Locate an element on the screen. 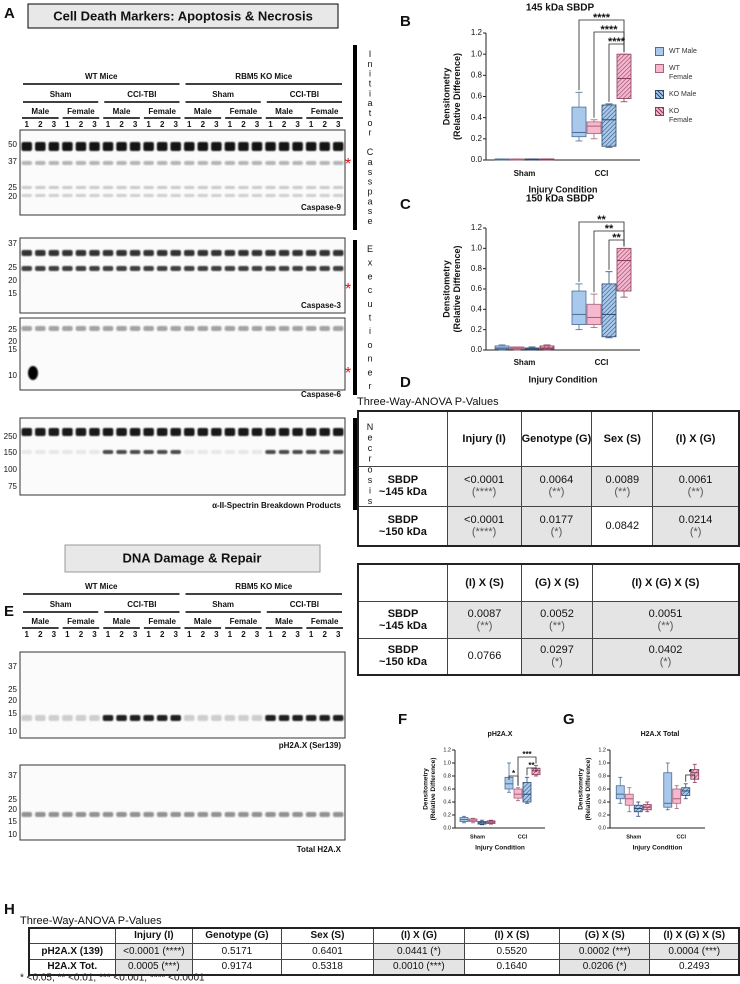  mw-marker: 20 is located at coordinates (12, 196).